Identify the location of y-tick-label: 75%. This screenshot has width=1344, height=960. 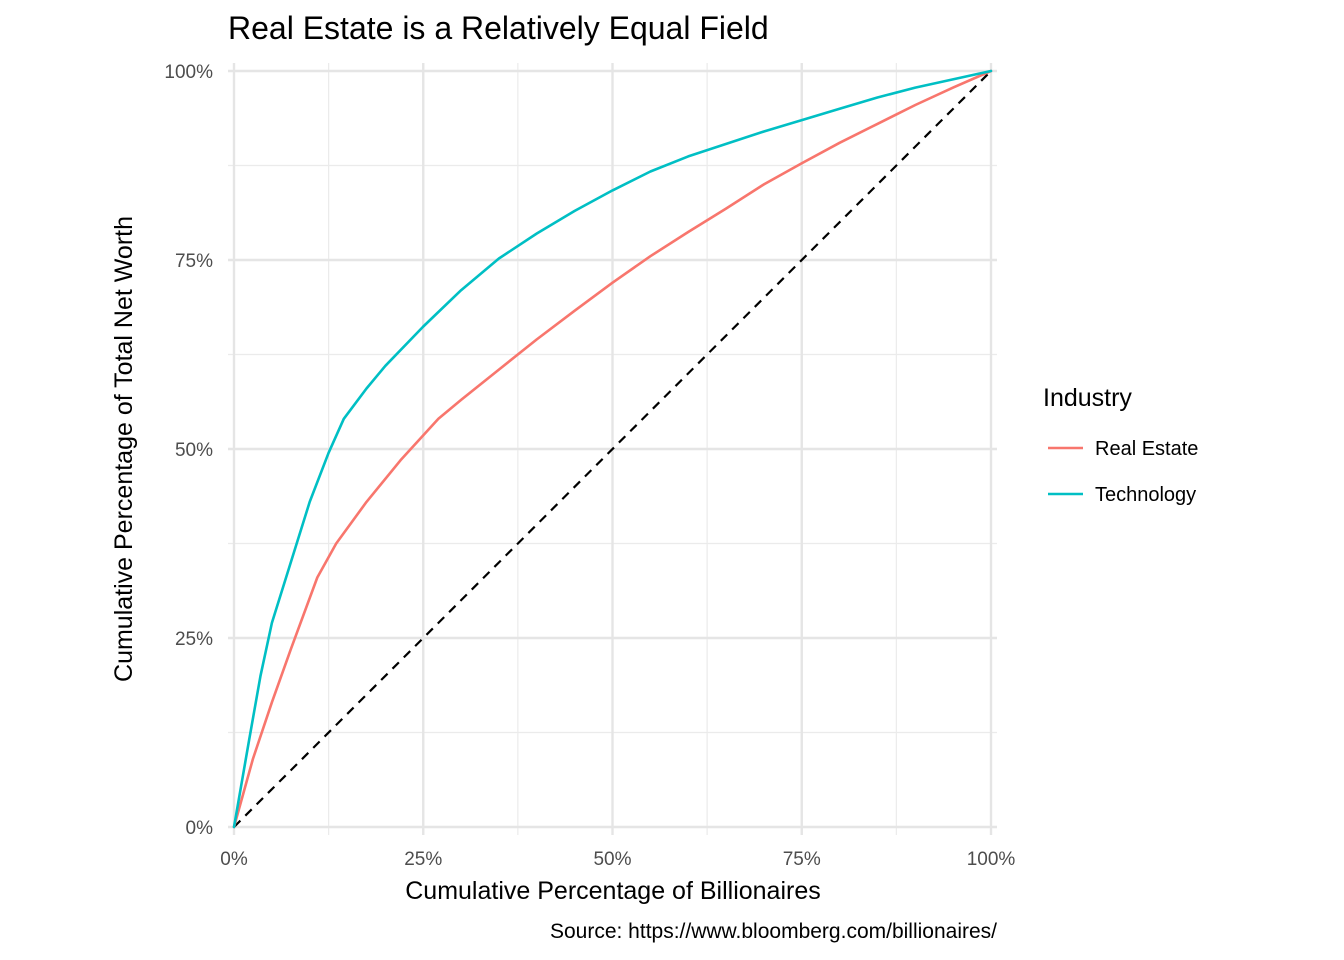
(194, 261).